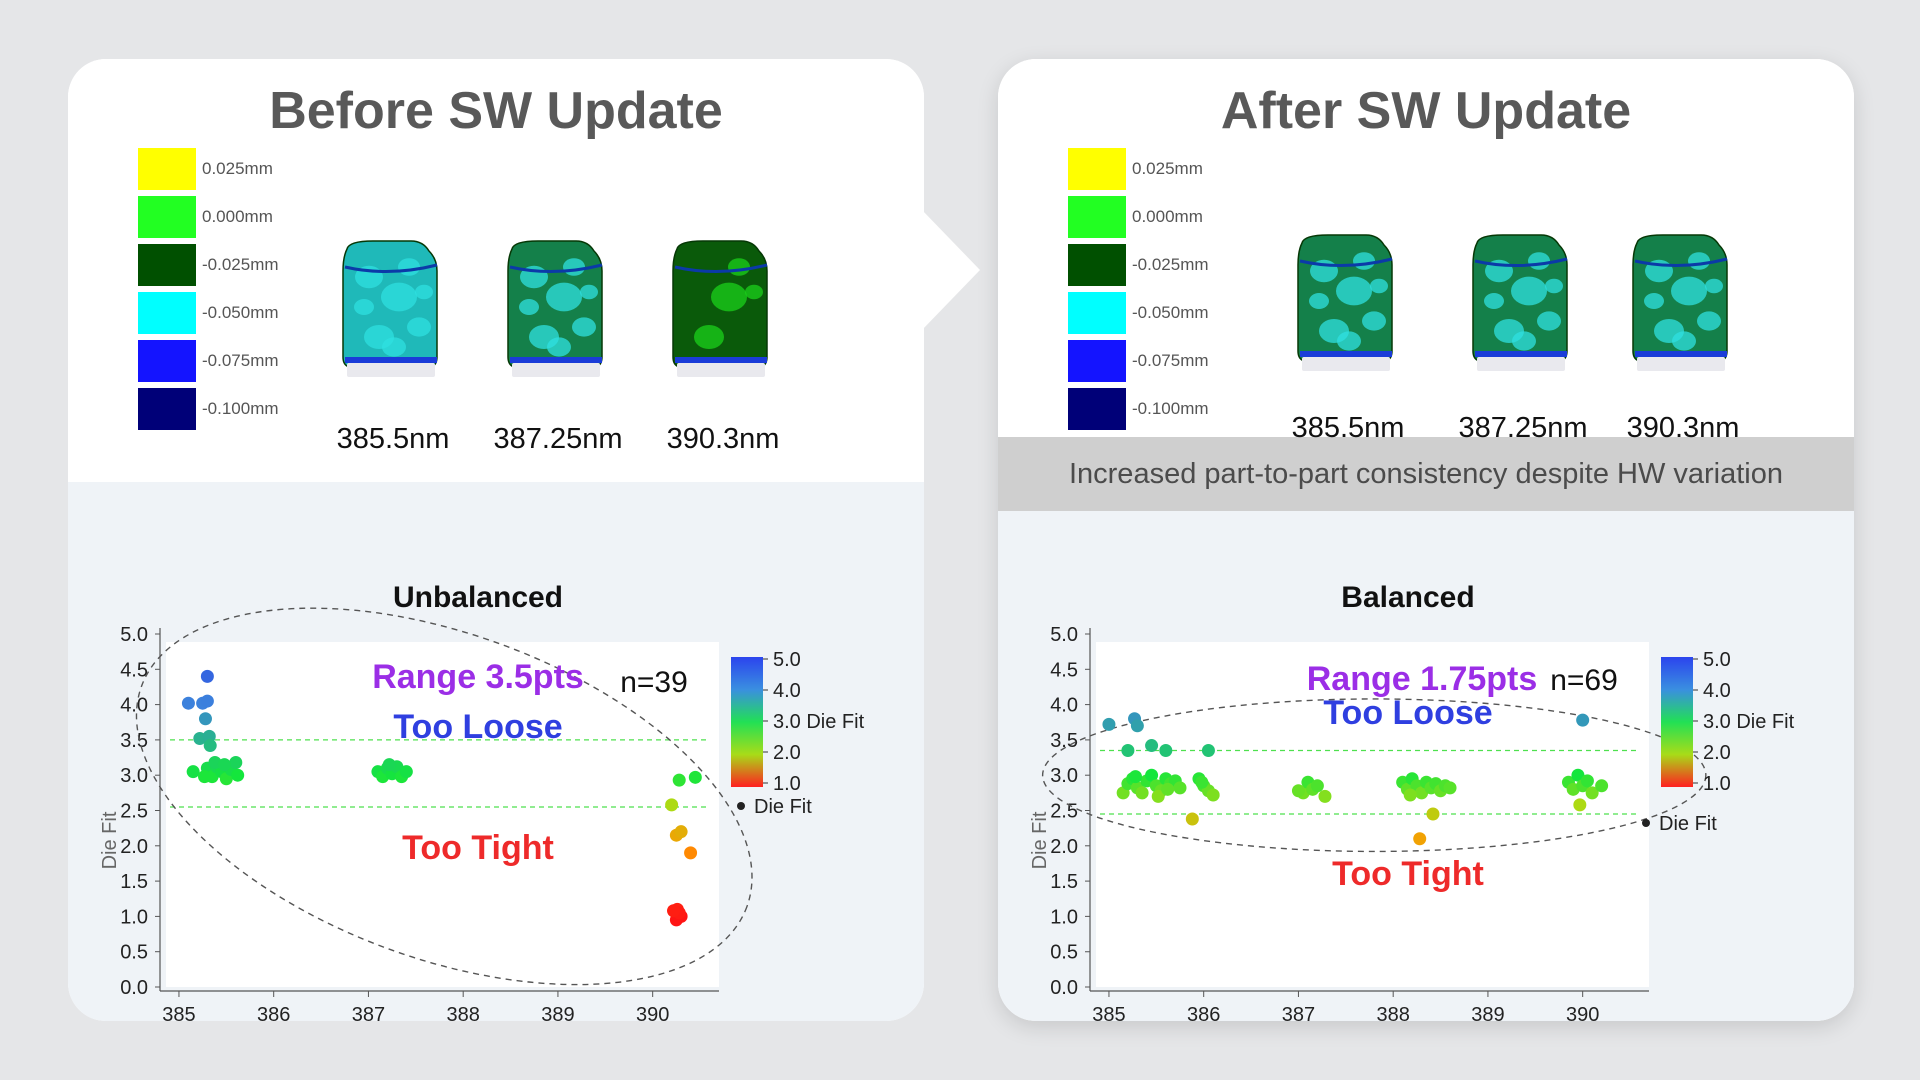 This screenshot has height=1080, width=1920. Describe the element at coordinates (1138, 217) in the screenshot. I see `legend-row: 0.000mm` at that location.